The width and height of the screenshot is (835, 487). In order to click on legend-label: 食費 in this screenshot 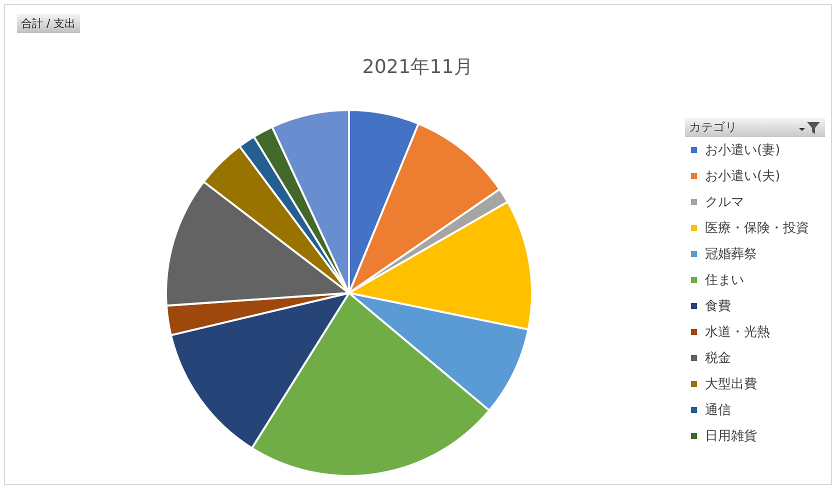, I will do `click(718, 306)`.